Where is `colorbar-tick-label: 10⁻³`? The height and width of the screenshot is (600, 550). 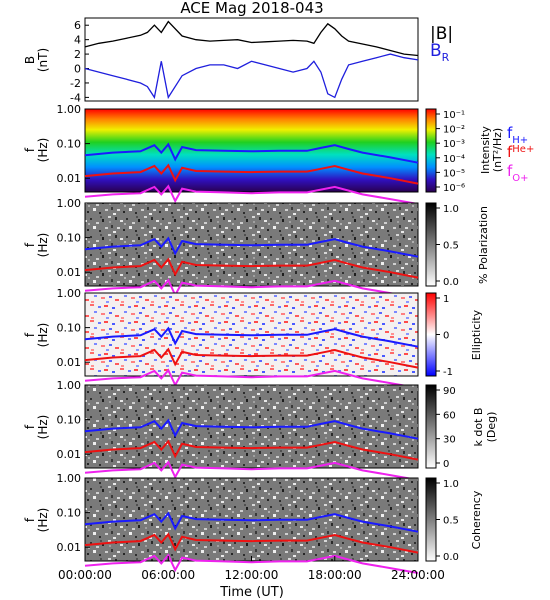 colorbar-tick-label: 10⁻³ is located at coordinates (454, 144).